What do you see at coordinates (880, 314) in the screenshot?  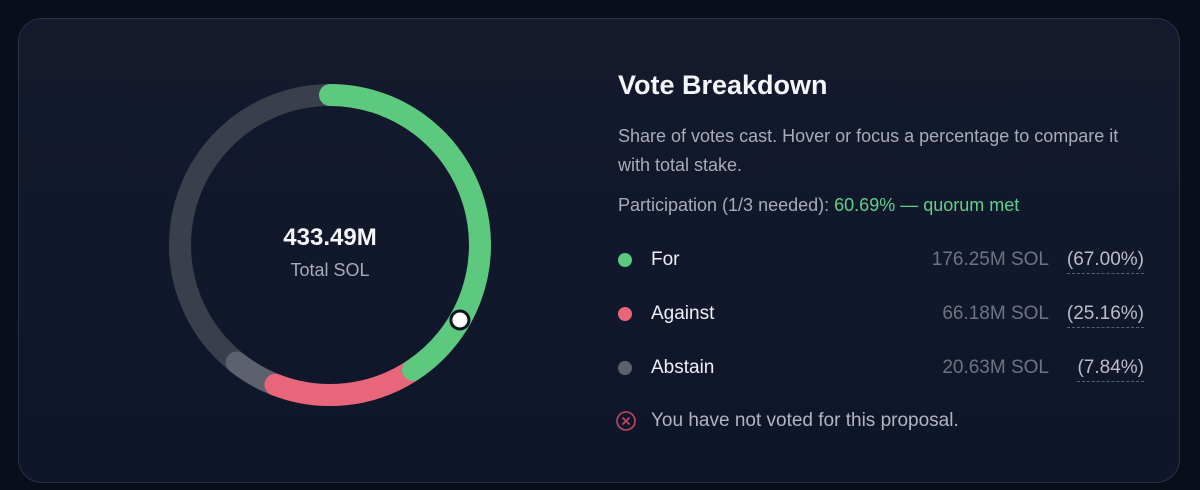 I see `legend-row: Against 66.18M SOL (25.16%)` at bounding box center [880, 314].